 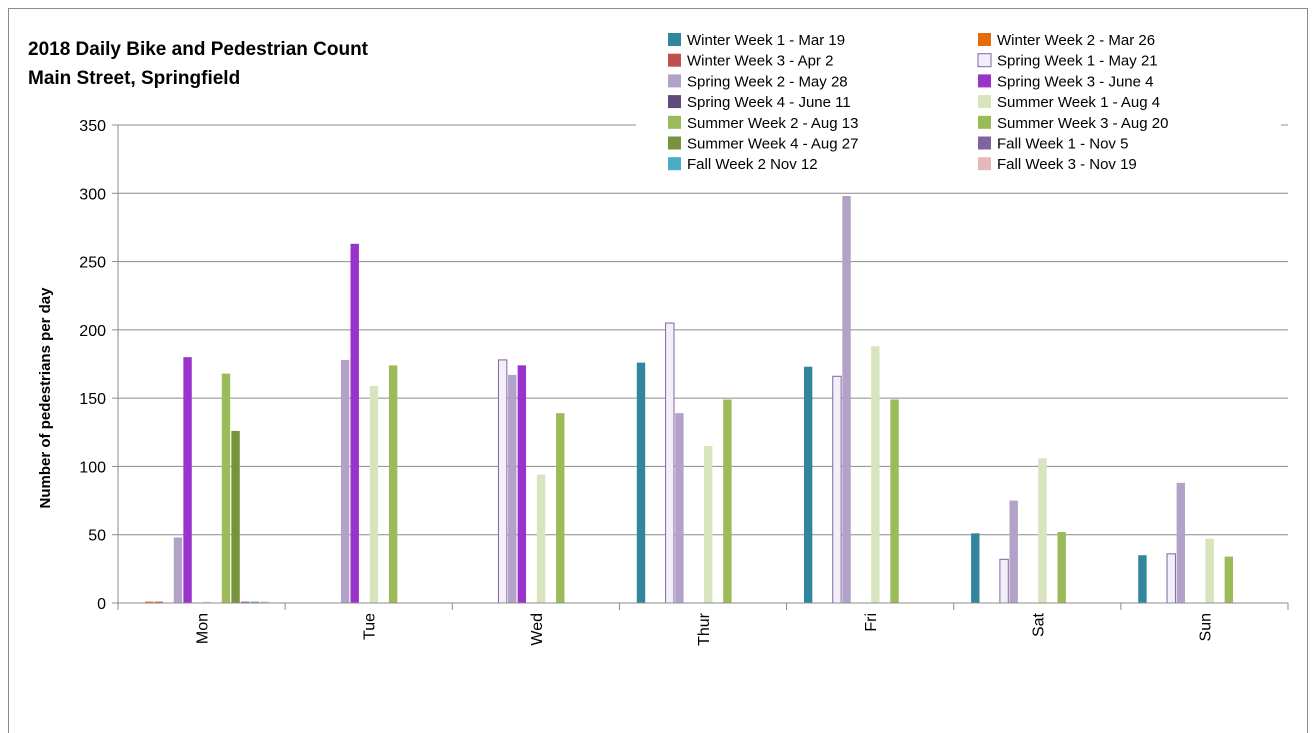 What do you see at coordinates (769, 102) in the screenshot?
I see `legend-label: Spring Week 4 - June 11` at bounding box center [769, 102].